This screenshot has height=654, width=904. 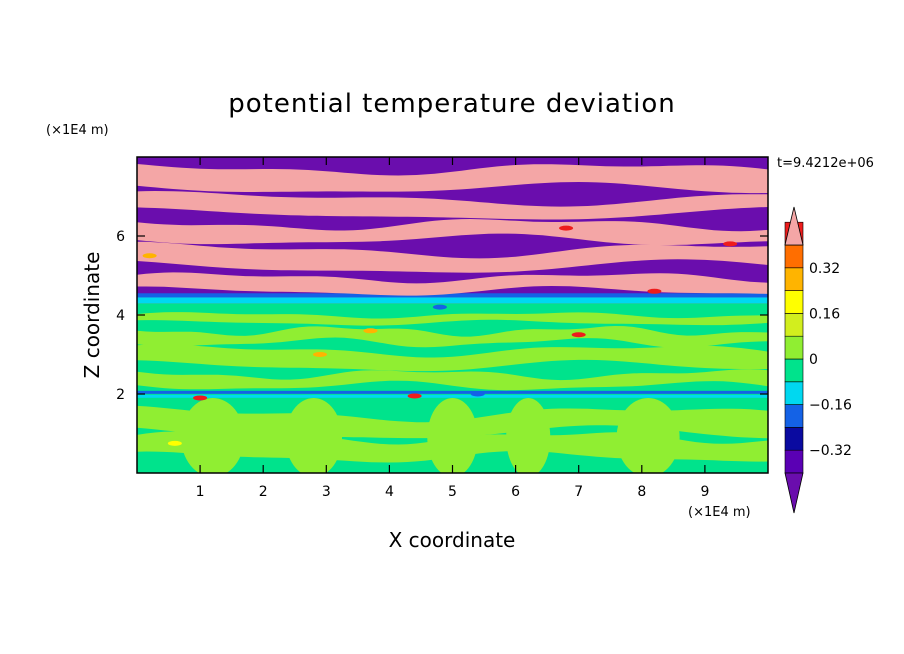 I want to click on colorbar: 0.32 0.16 0 −0.16 −0.32, so click(x=818, y=360).